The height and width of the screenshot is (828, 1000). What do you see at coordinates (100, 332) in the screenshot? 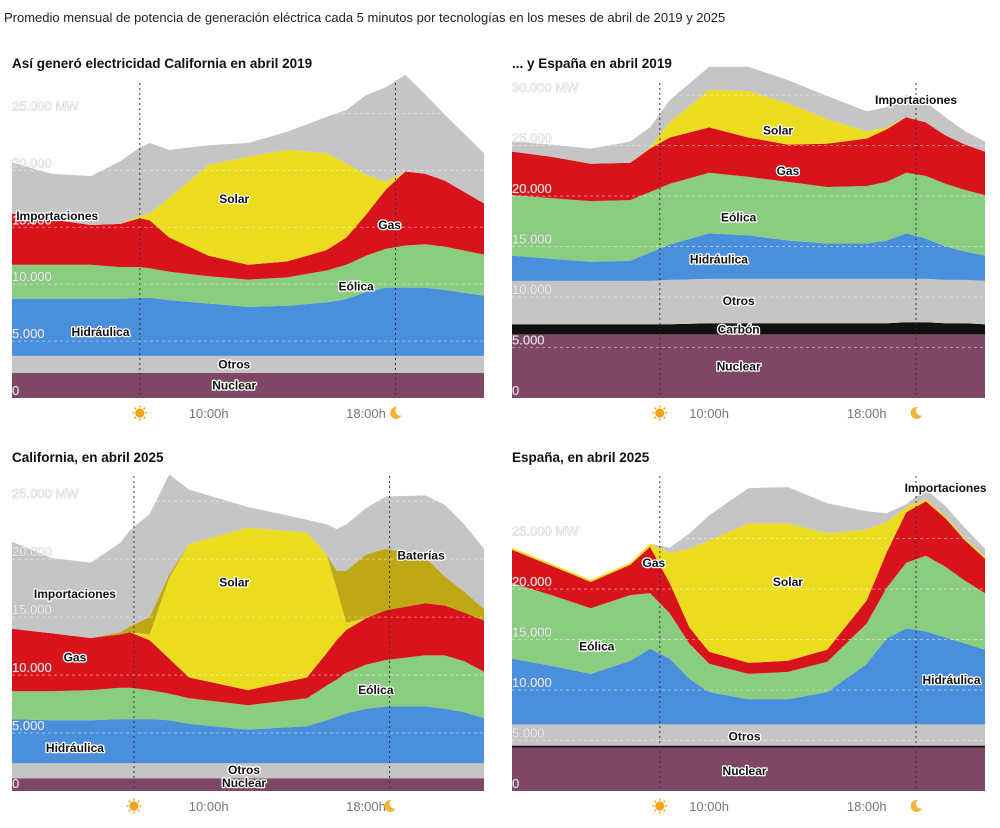
I see `series-label-hidraulica-ca2019: Hidráulica` at bounding box center [100, 332].